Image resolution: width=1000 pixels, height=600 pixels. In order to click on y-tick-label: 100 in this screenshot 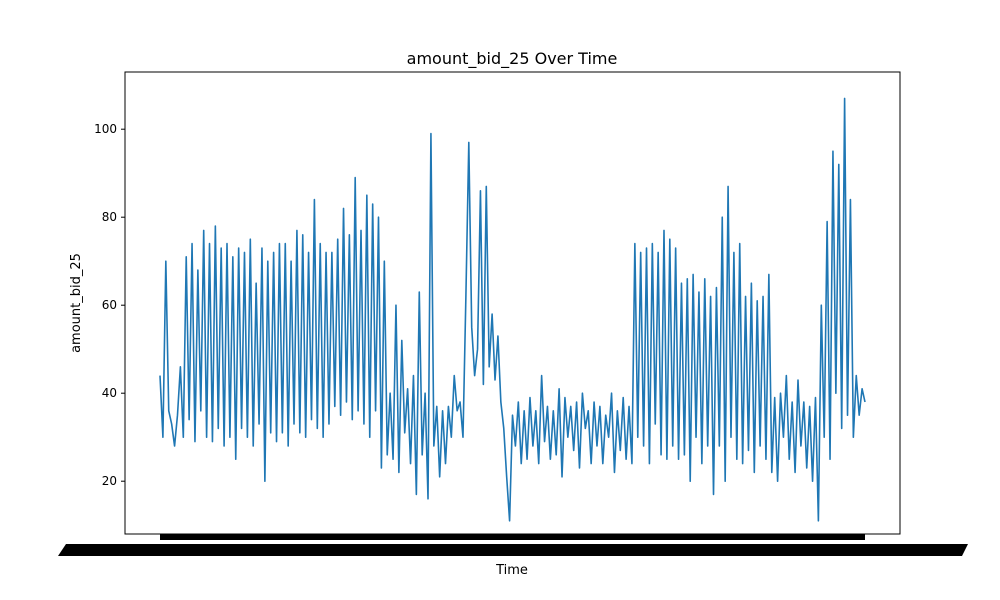, I will do `click(105, 129)`.